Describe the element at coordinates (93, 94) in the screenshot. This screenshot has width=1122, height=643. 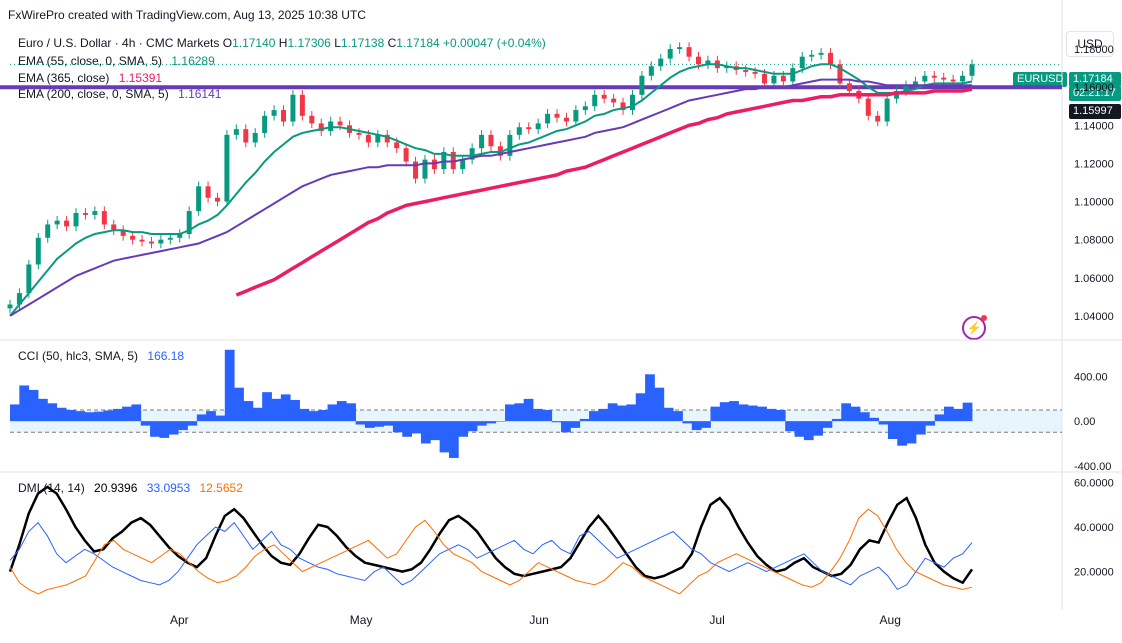
I see `ema200-label: EMA (200, close, 0, SMA, 5)` at that location.